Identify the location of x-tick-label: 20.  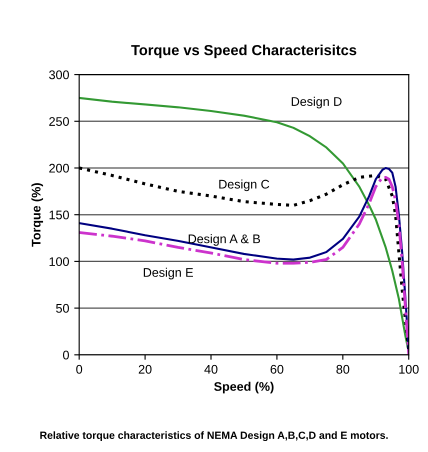
(145, 369).